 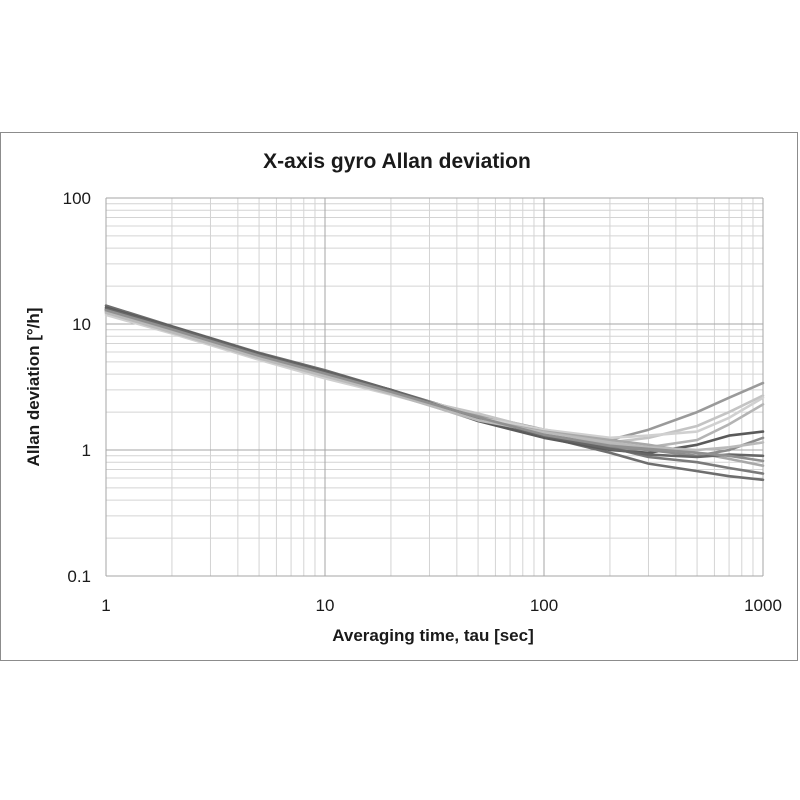 I want to click on chart-title: X-axis gyro Allan deviation, so click(x=397, y=161).